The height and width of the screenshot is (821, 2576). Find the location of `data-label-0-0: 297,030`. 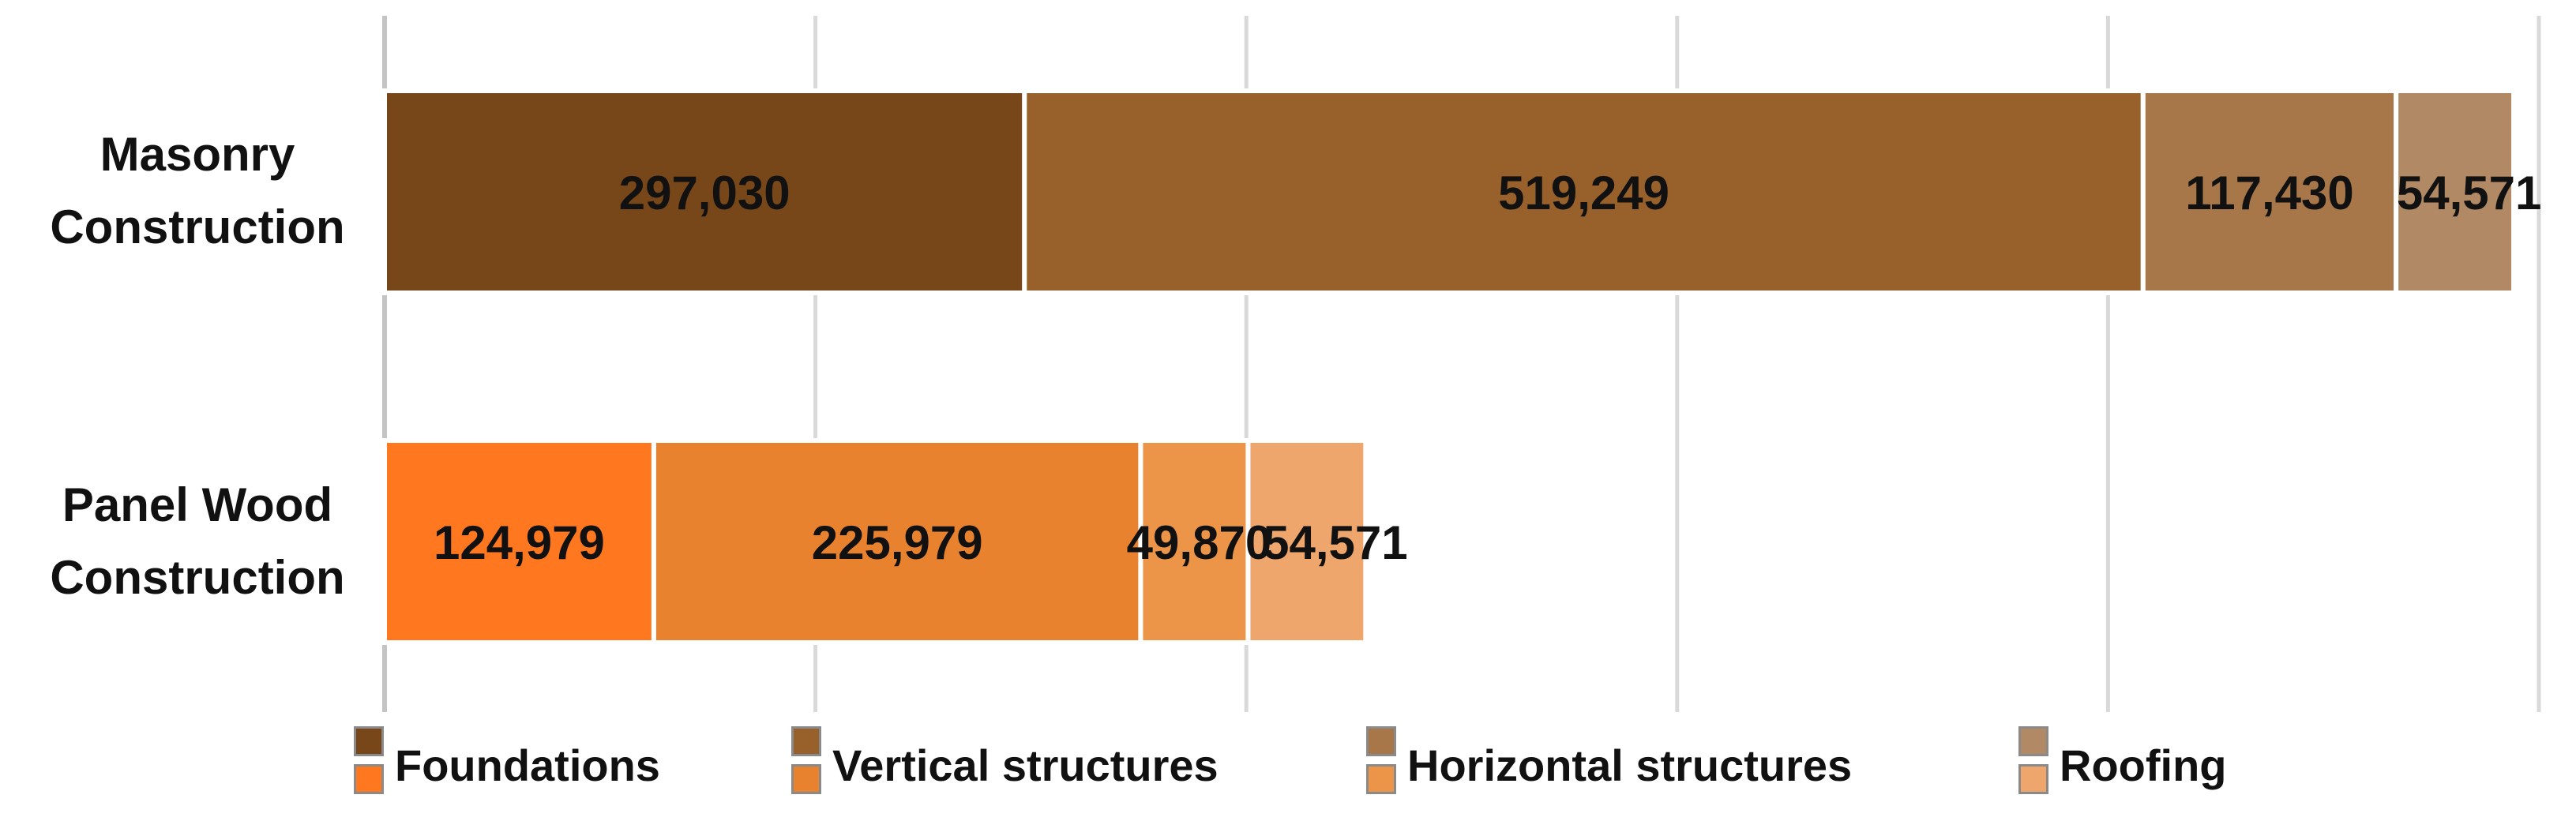

data-label-0-0: 297,030 is located at coordinates (704, 193).